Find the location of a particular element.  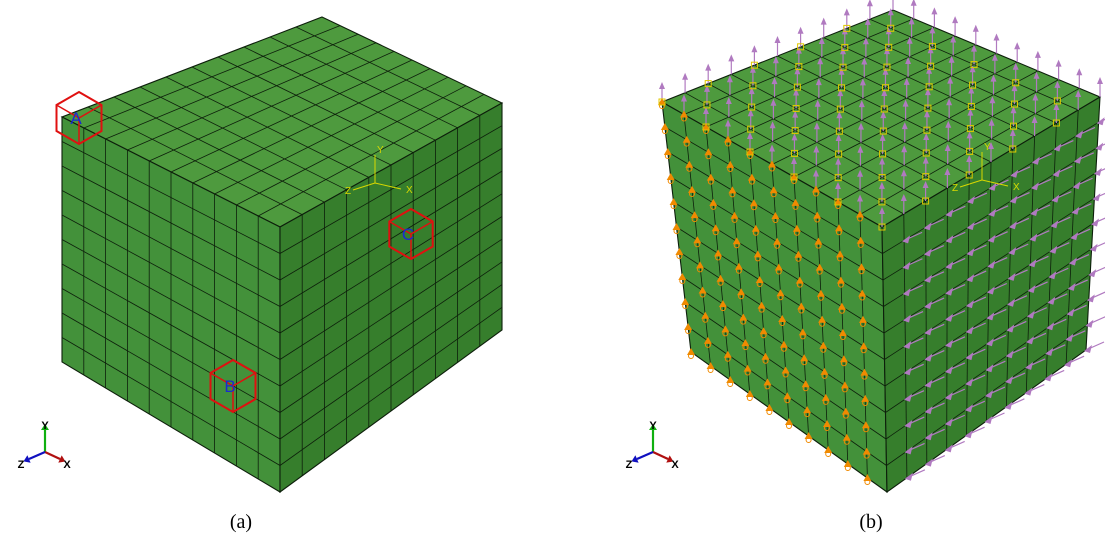

marker-label: B is located at coordinates (229, 386).